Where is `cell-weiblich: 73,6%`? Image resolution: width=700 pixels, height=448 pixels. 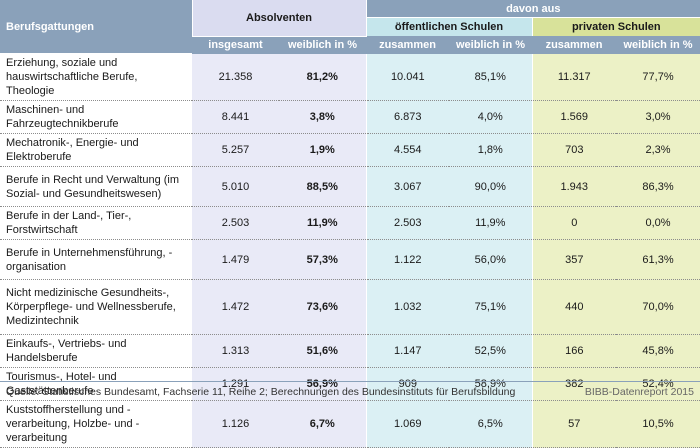 cell-weiblich: 73,6% is located at coordinates (323, 307).